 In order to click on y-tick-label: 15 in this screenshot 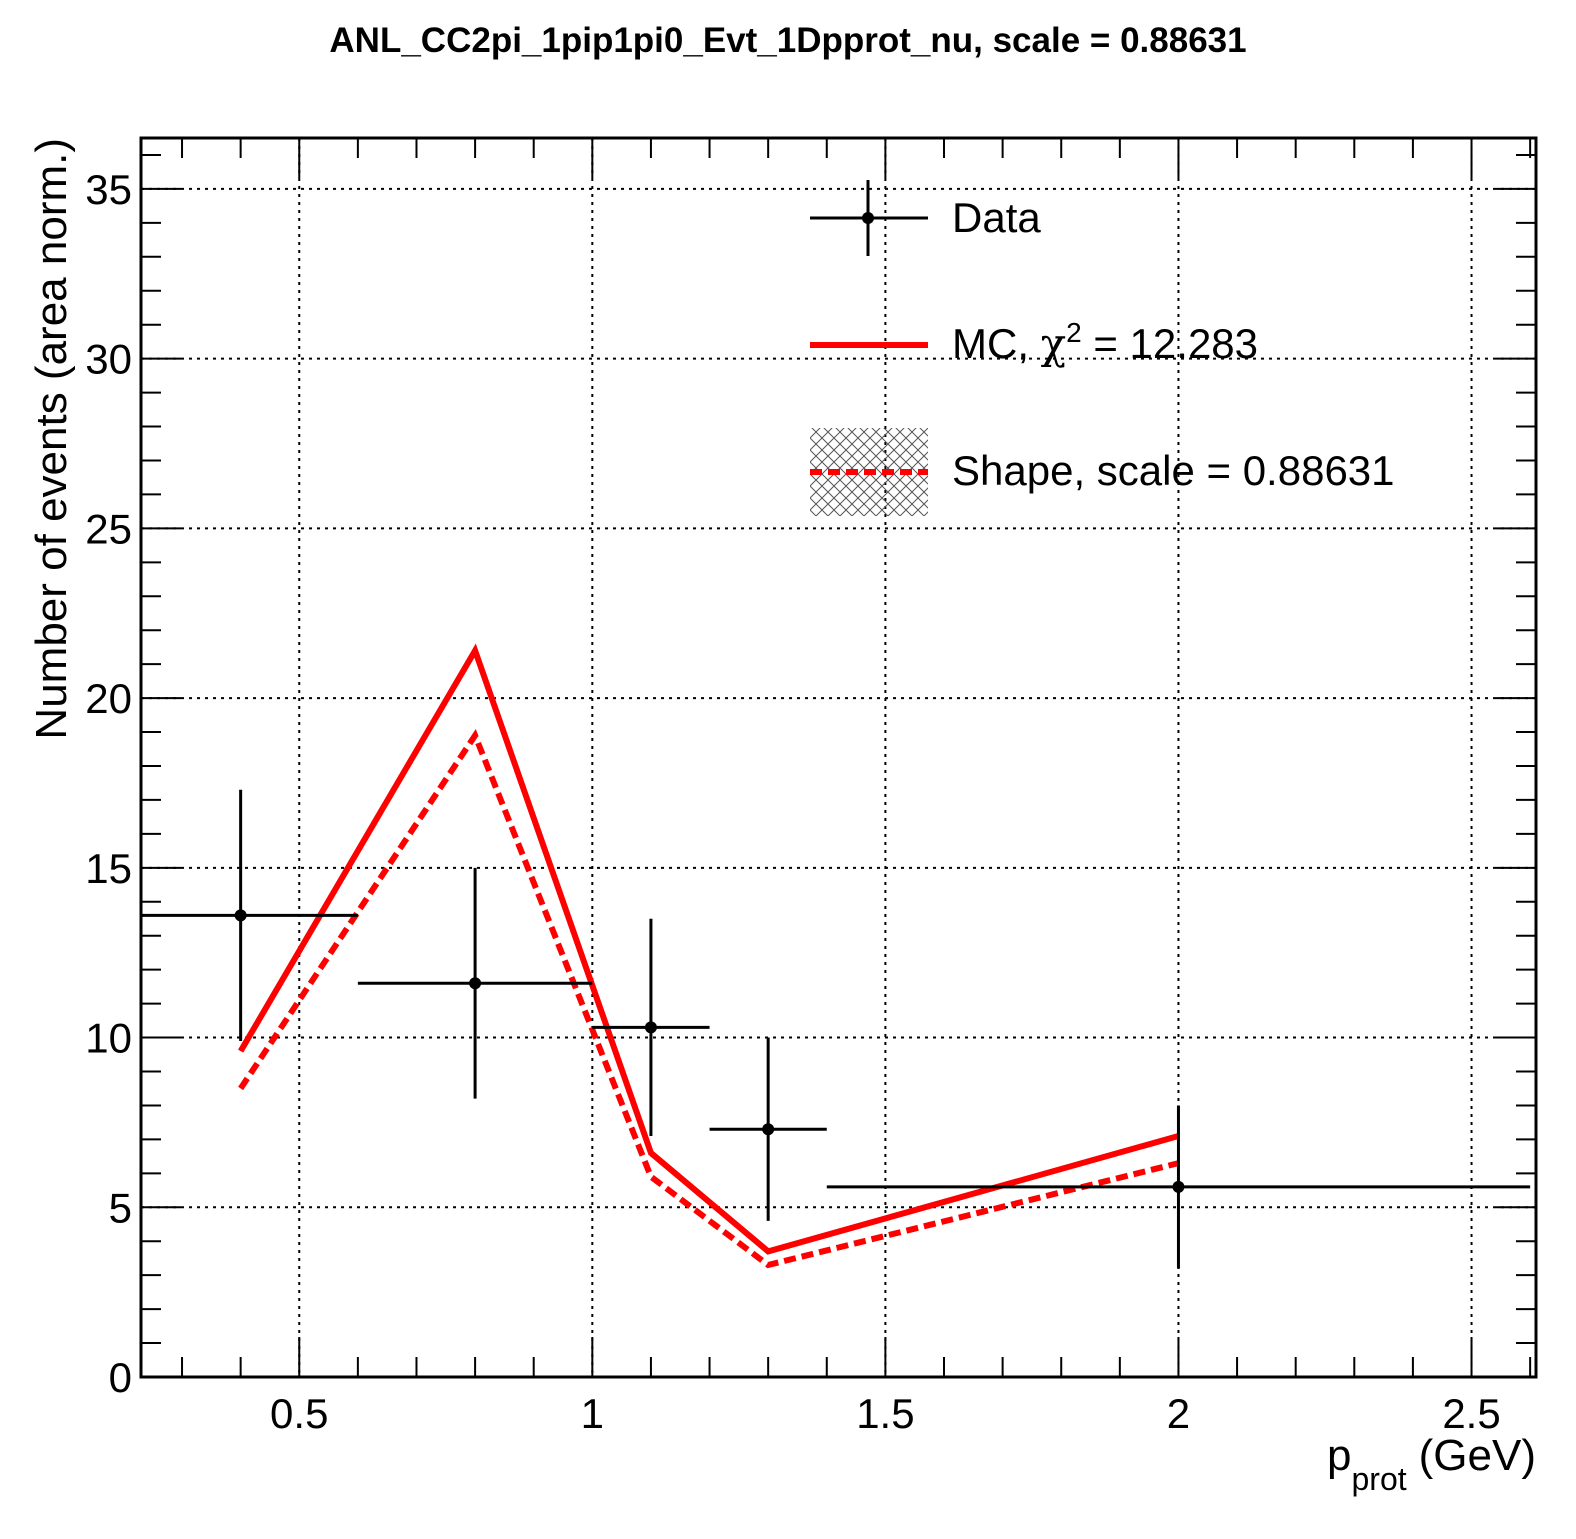, I will do `click(108, 868)`.